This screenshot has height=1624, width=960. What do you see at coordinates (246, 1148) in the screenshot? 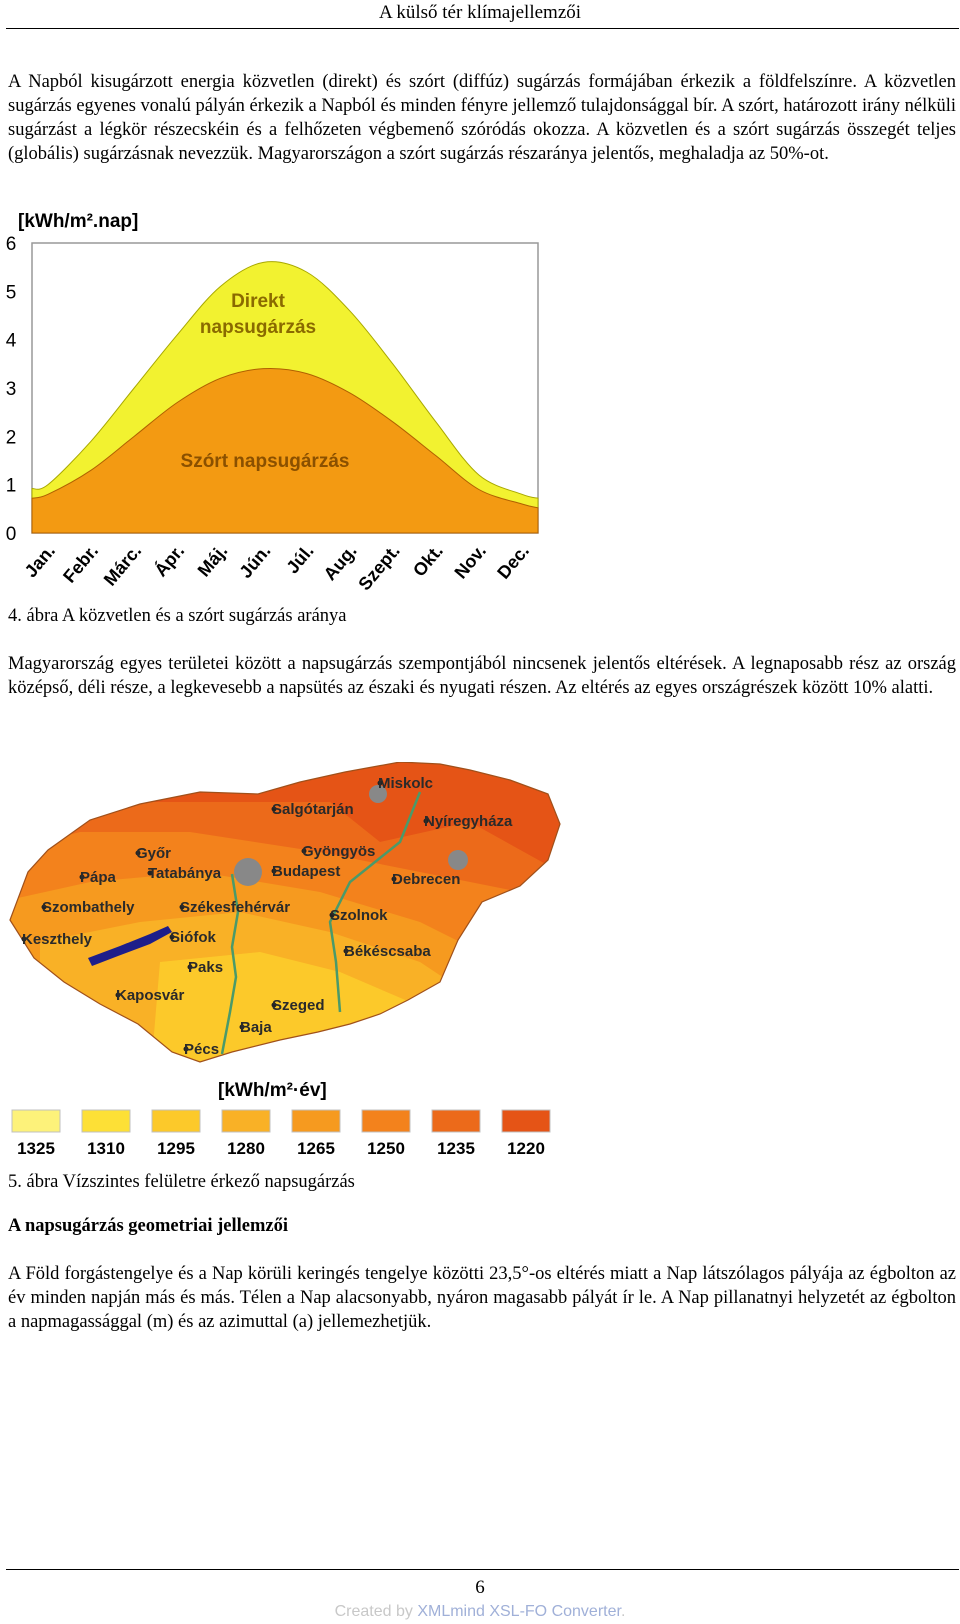
I see `legend-label: 1280` at bounding box center [246, 1148].